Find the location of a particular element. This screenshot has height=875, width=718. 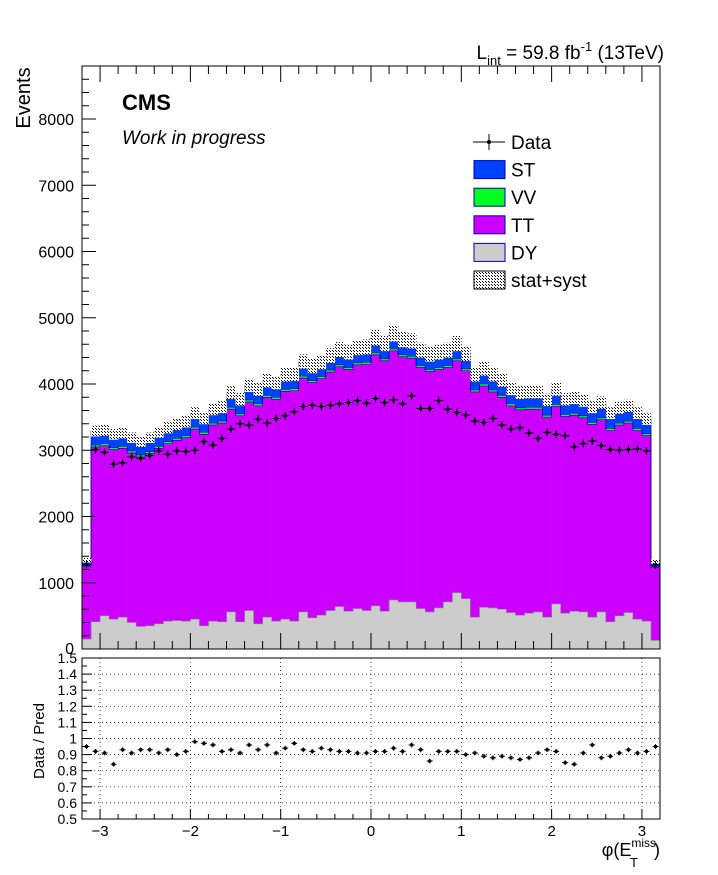

x-axis-title: φ(Emiss T) is located at coordinates (631, 853).